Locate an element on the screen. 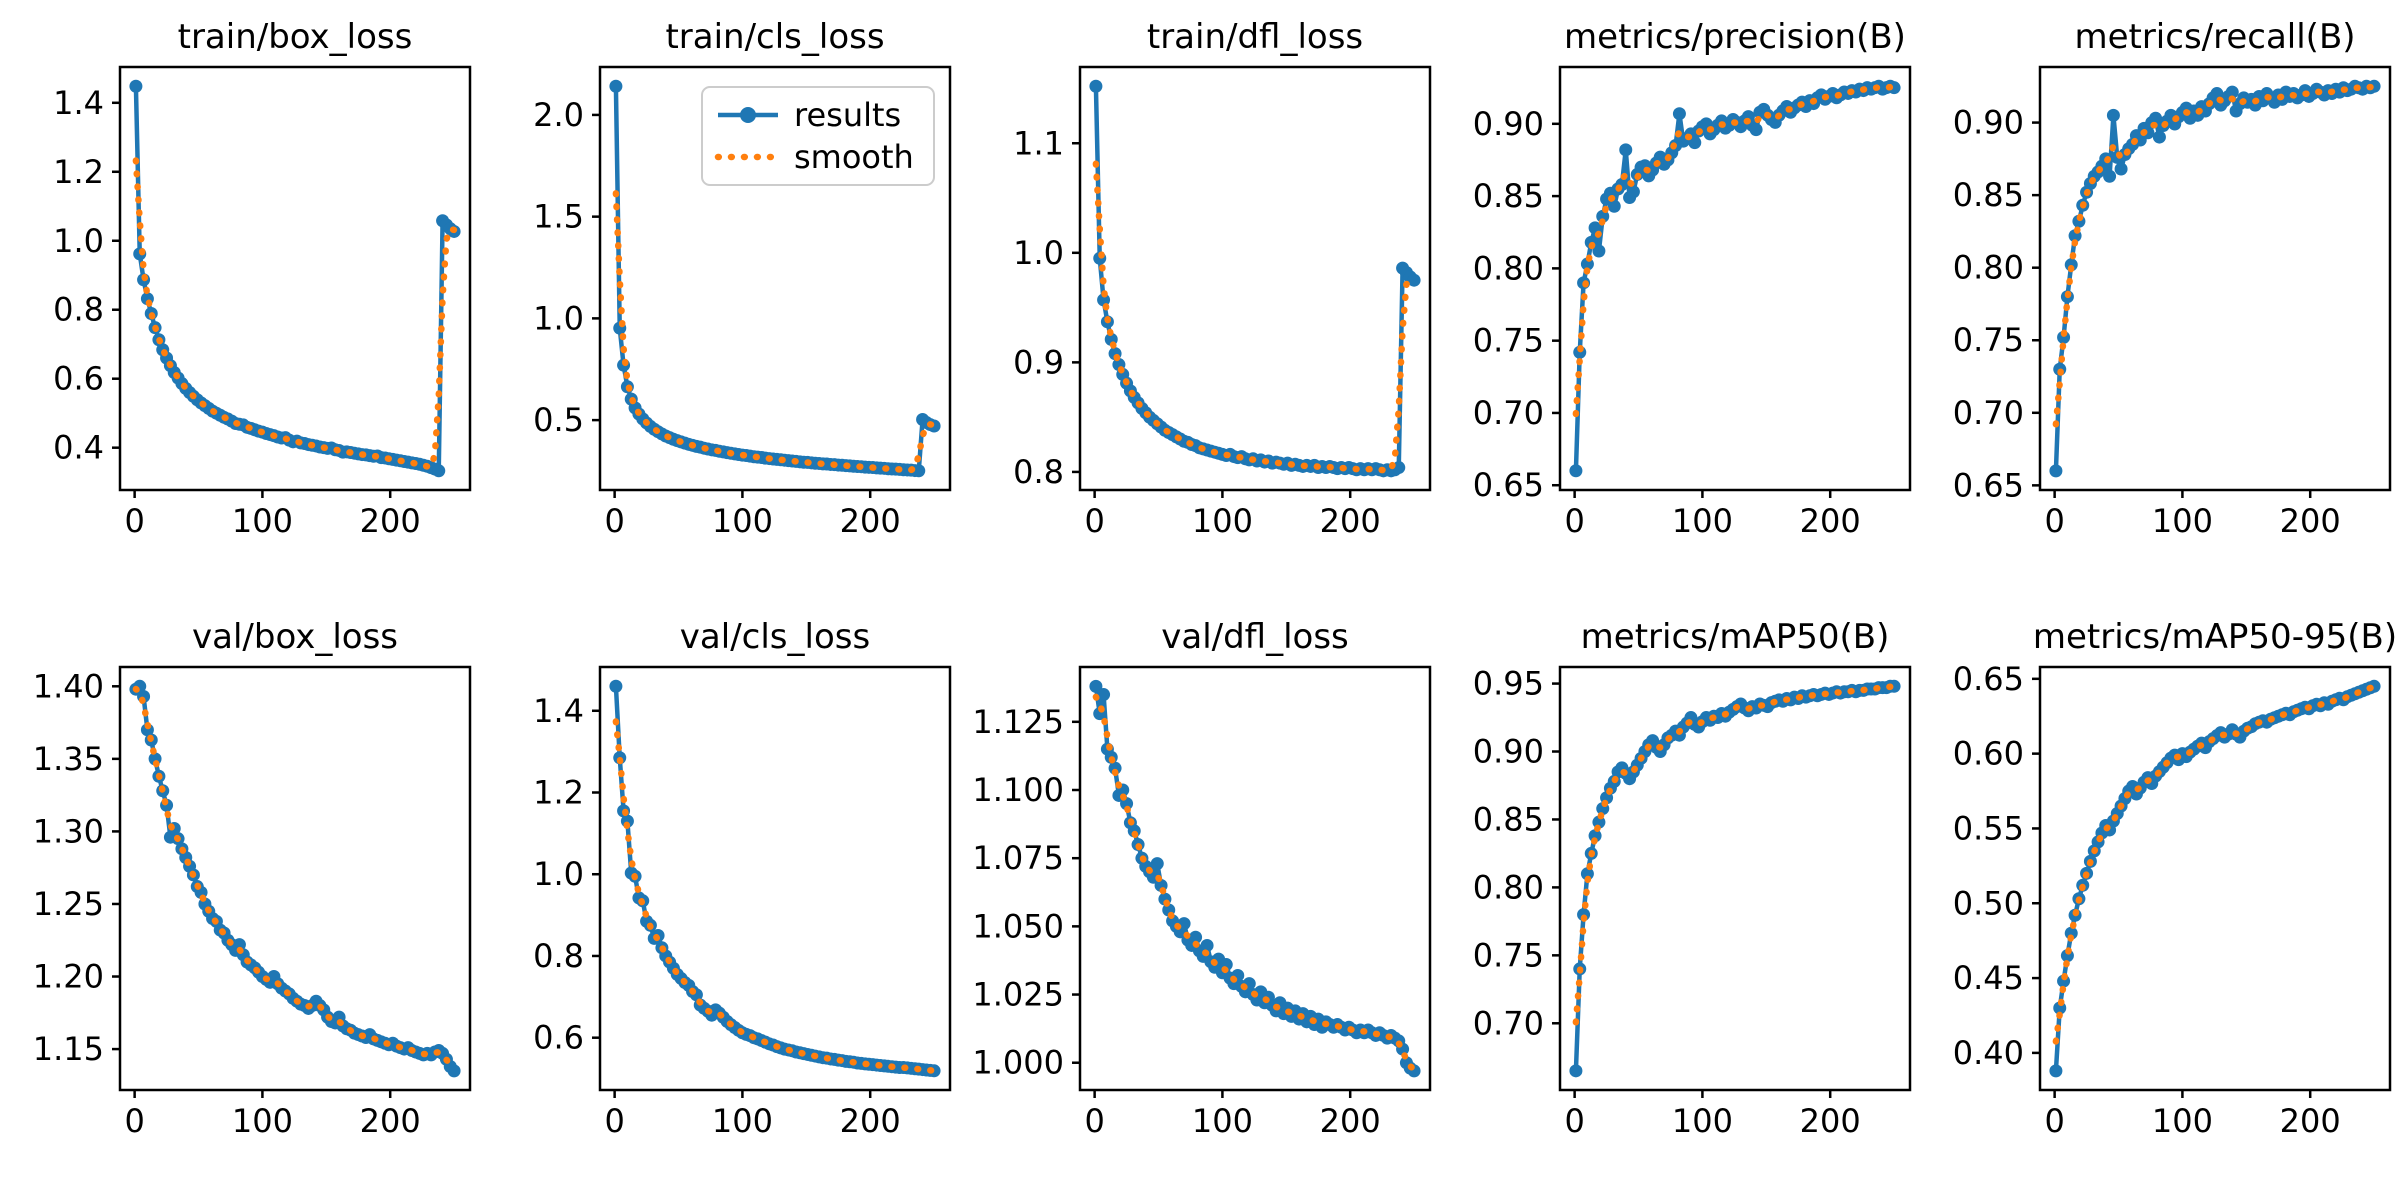 The image size is (2400, 1200). subplot-train-box-loss: 0 100 200 0.4 0.6 0.8 1.0 1.2 1.4 is located at coordinates (262, 302).